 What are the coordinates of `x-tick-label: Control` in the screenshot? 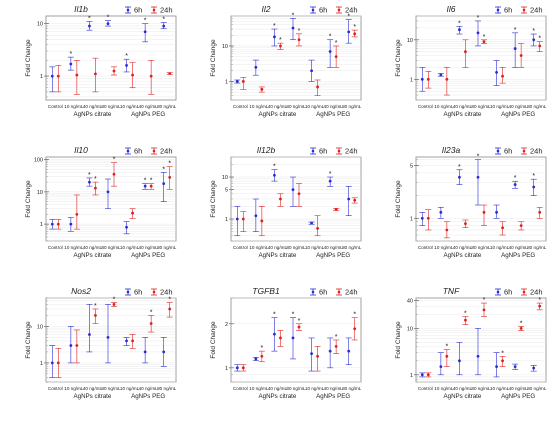 It's located at (55, 388).